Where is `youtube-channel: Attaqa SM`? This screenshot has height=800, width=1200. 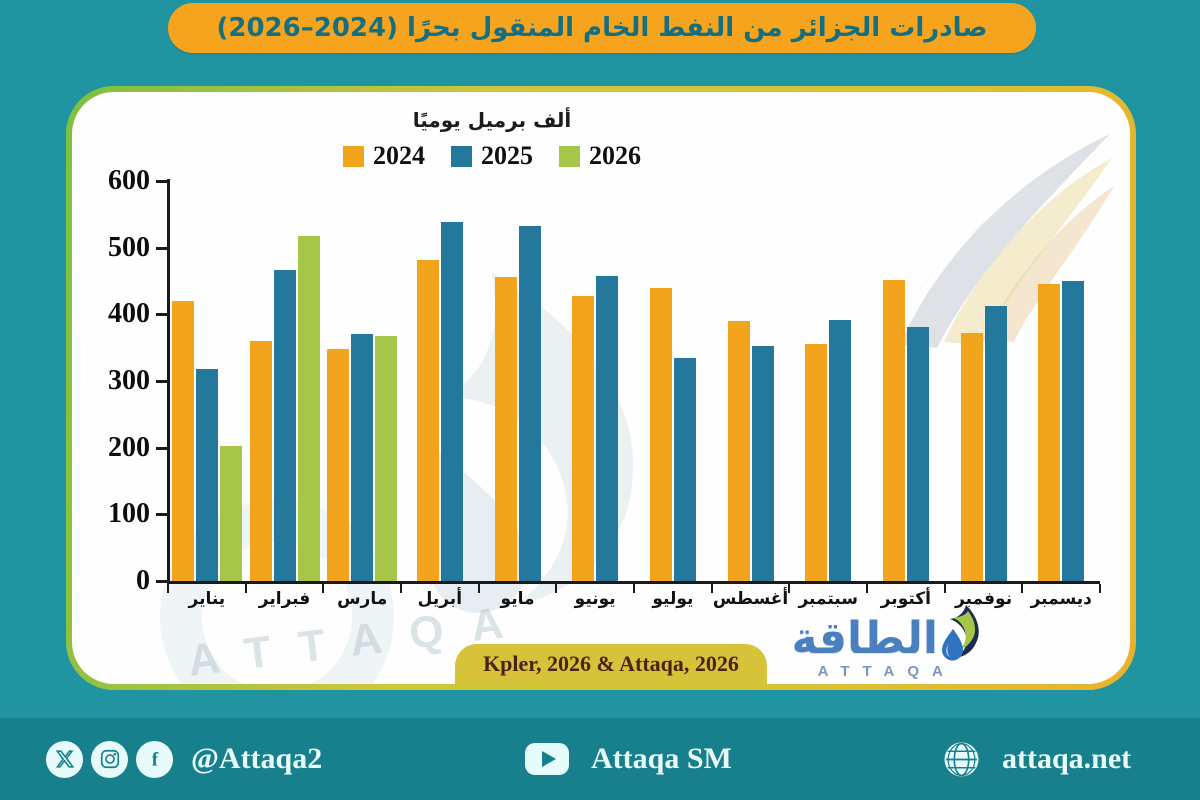 youtube-channel: Attaqa SM is located at coordinates (661, 758).